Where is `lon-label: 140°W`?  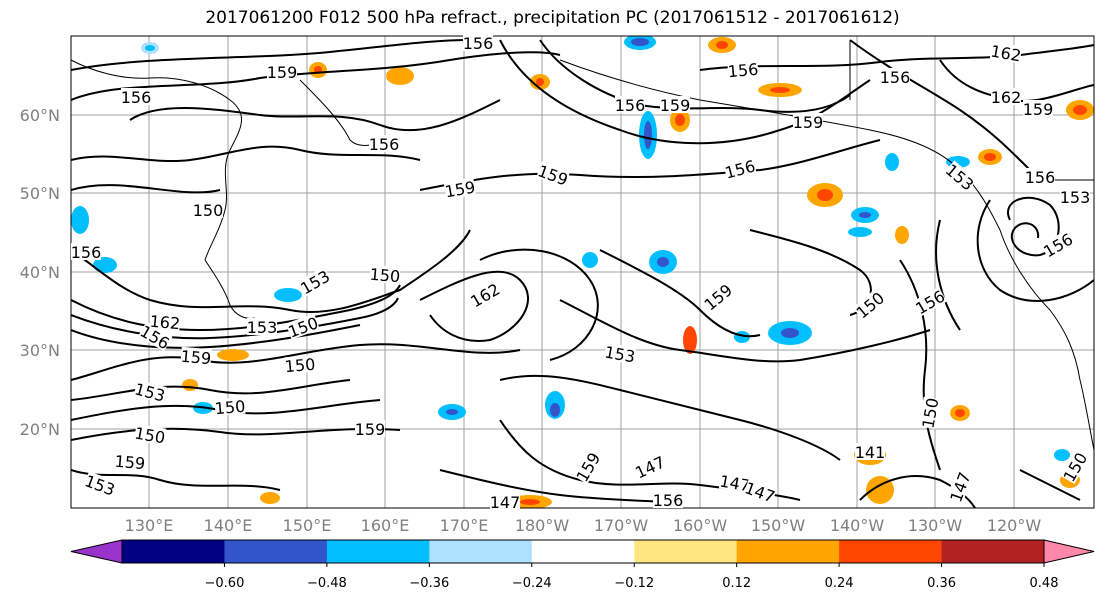
lon-label: 140°W is located at coordinates (857, 525).